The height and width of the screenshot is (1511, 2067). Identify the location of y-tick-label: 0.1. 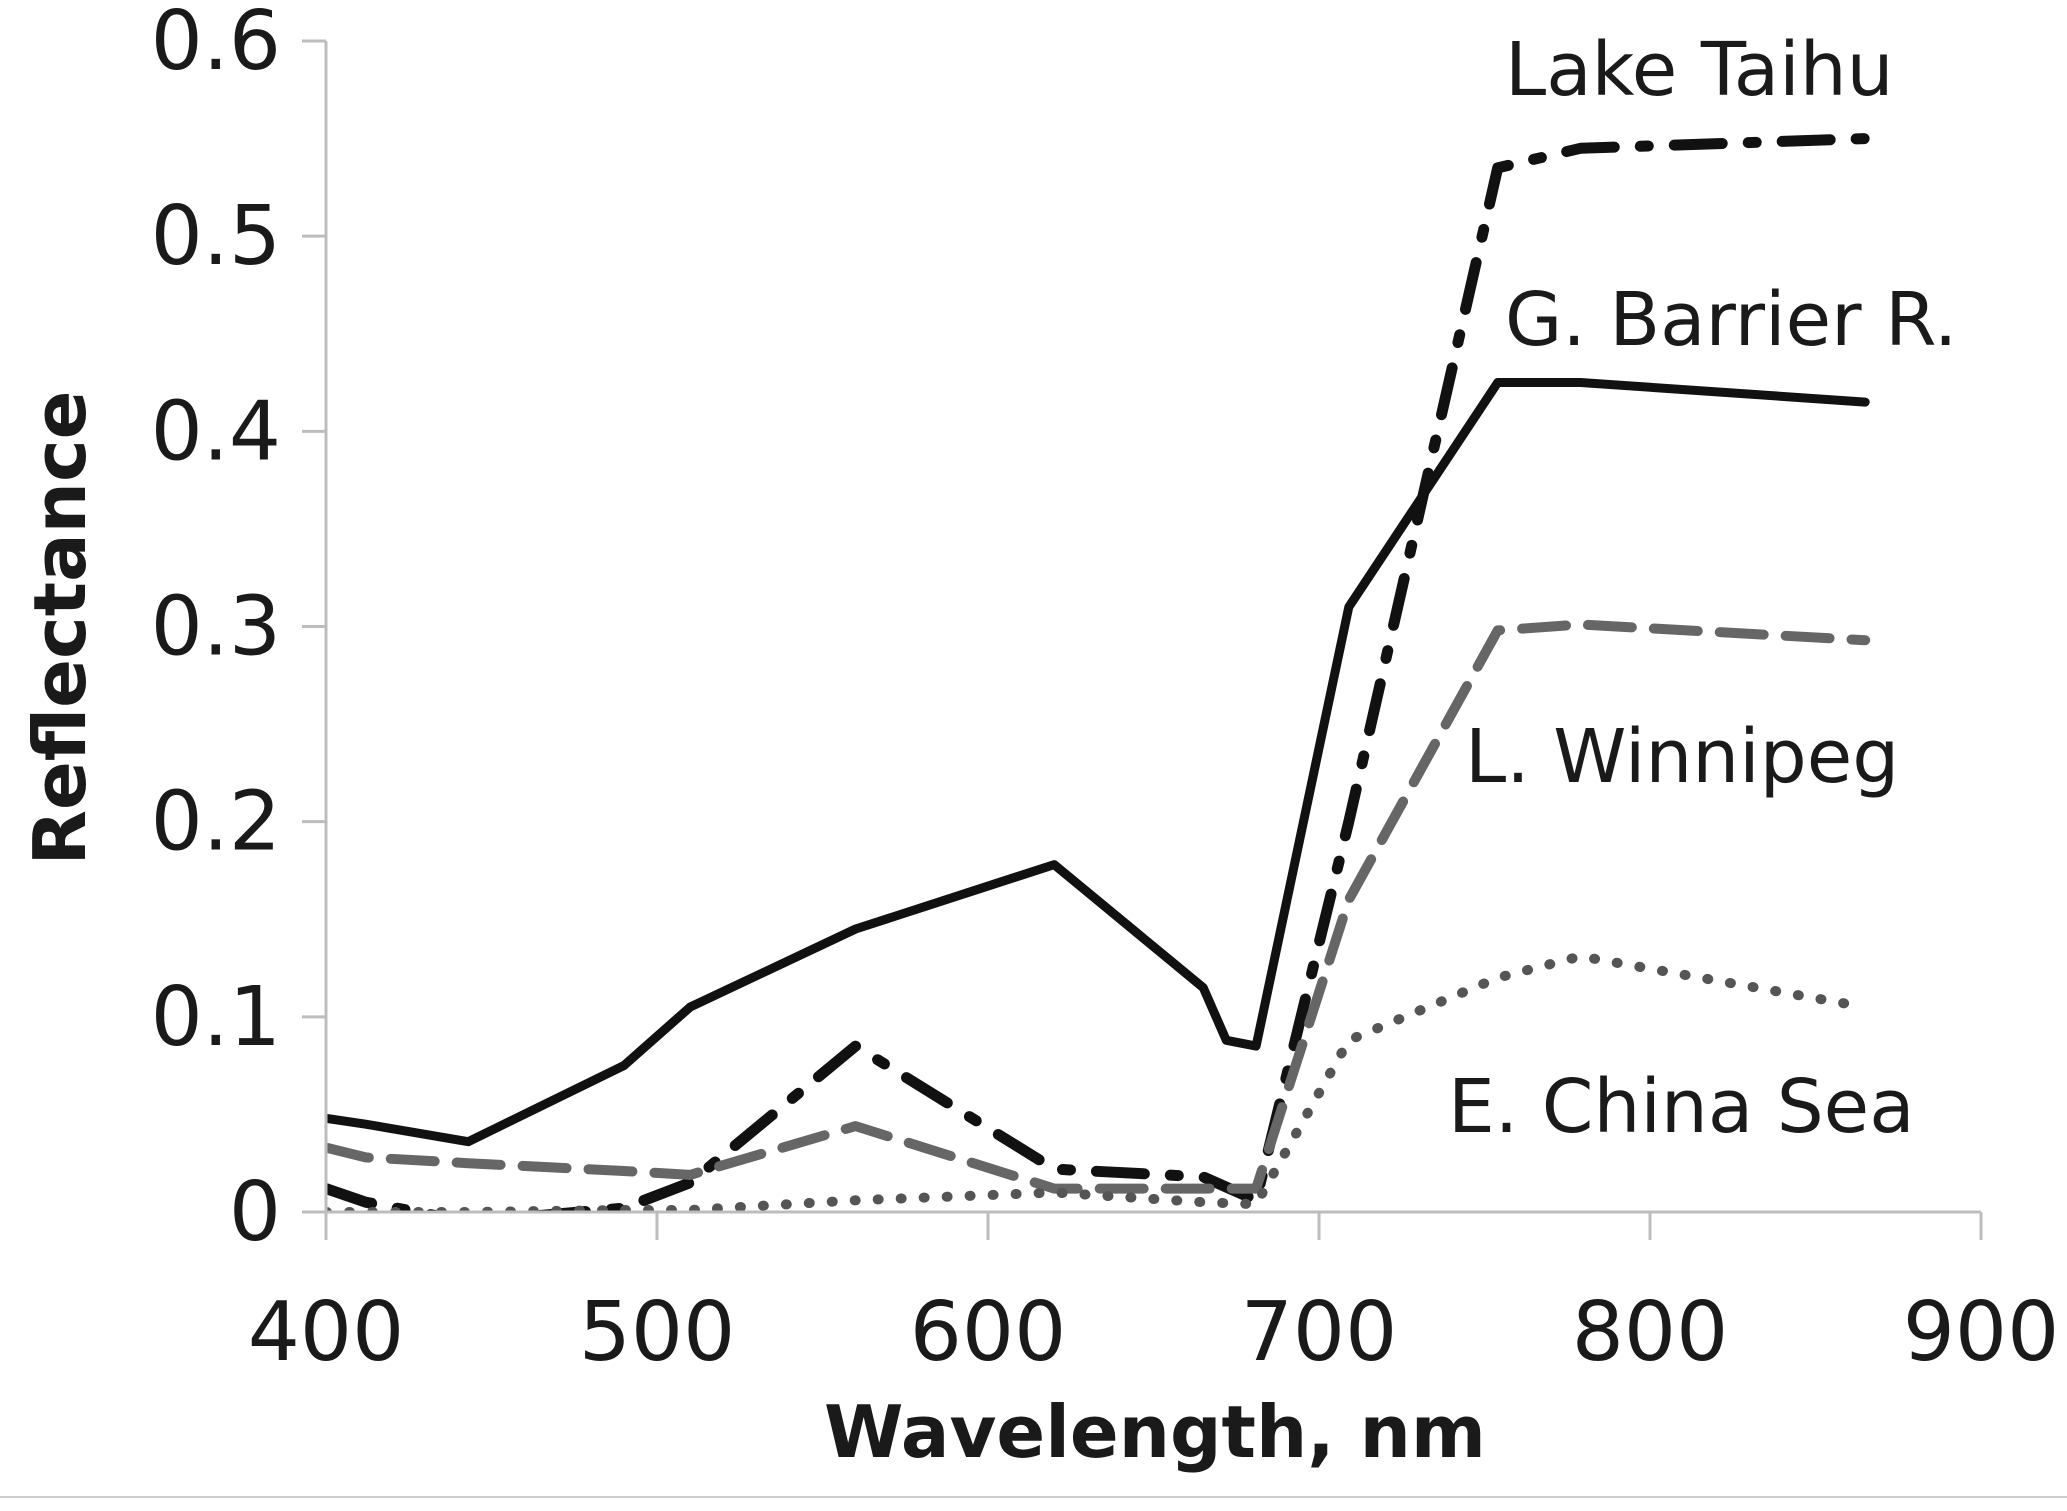
(216, 1017).